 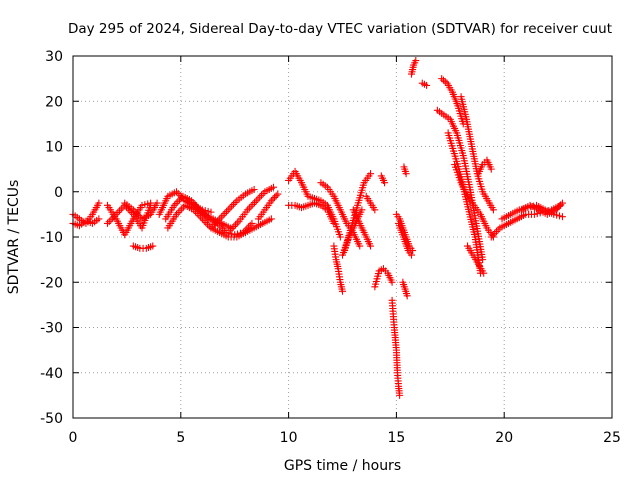 What do you see at coordinates (405, 239) in the screenshot?
I see `series-arc-h2` at bounding box center [405, 239].